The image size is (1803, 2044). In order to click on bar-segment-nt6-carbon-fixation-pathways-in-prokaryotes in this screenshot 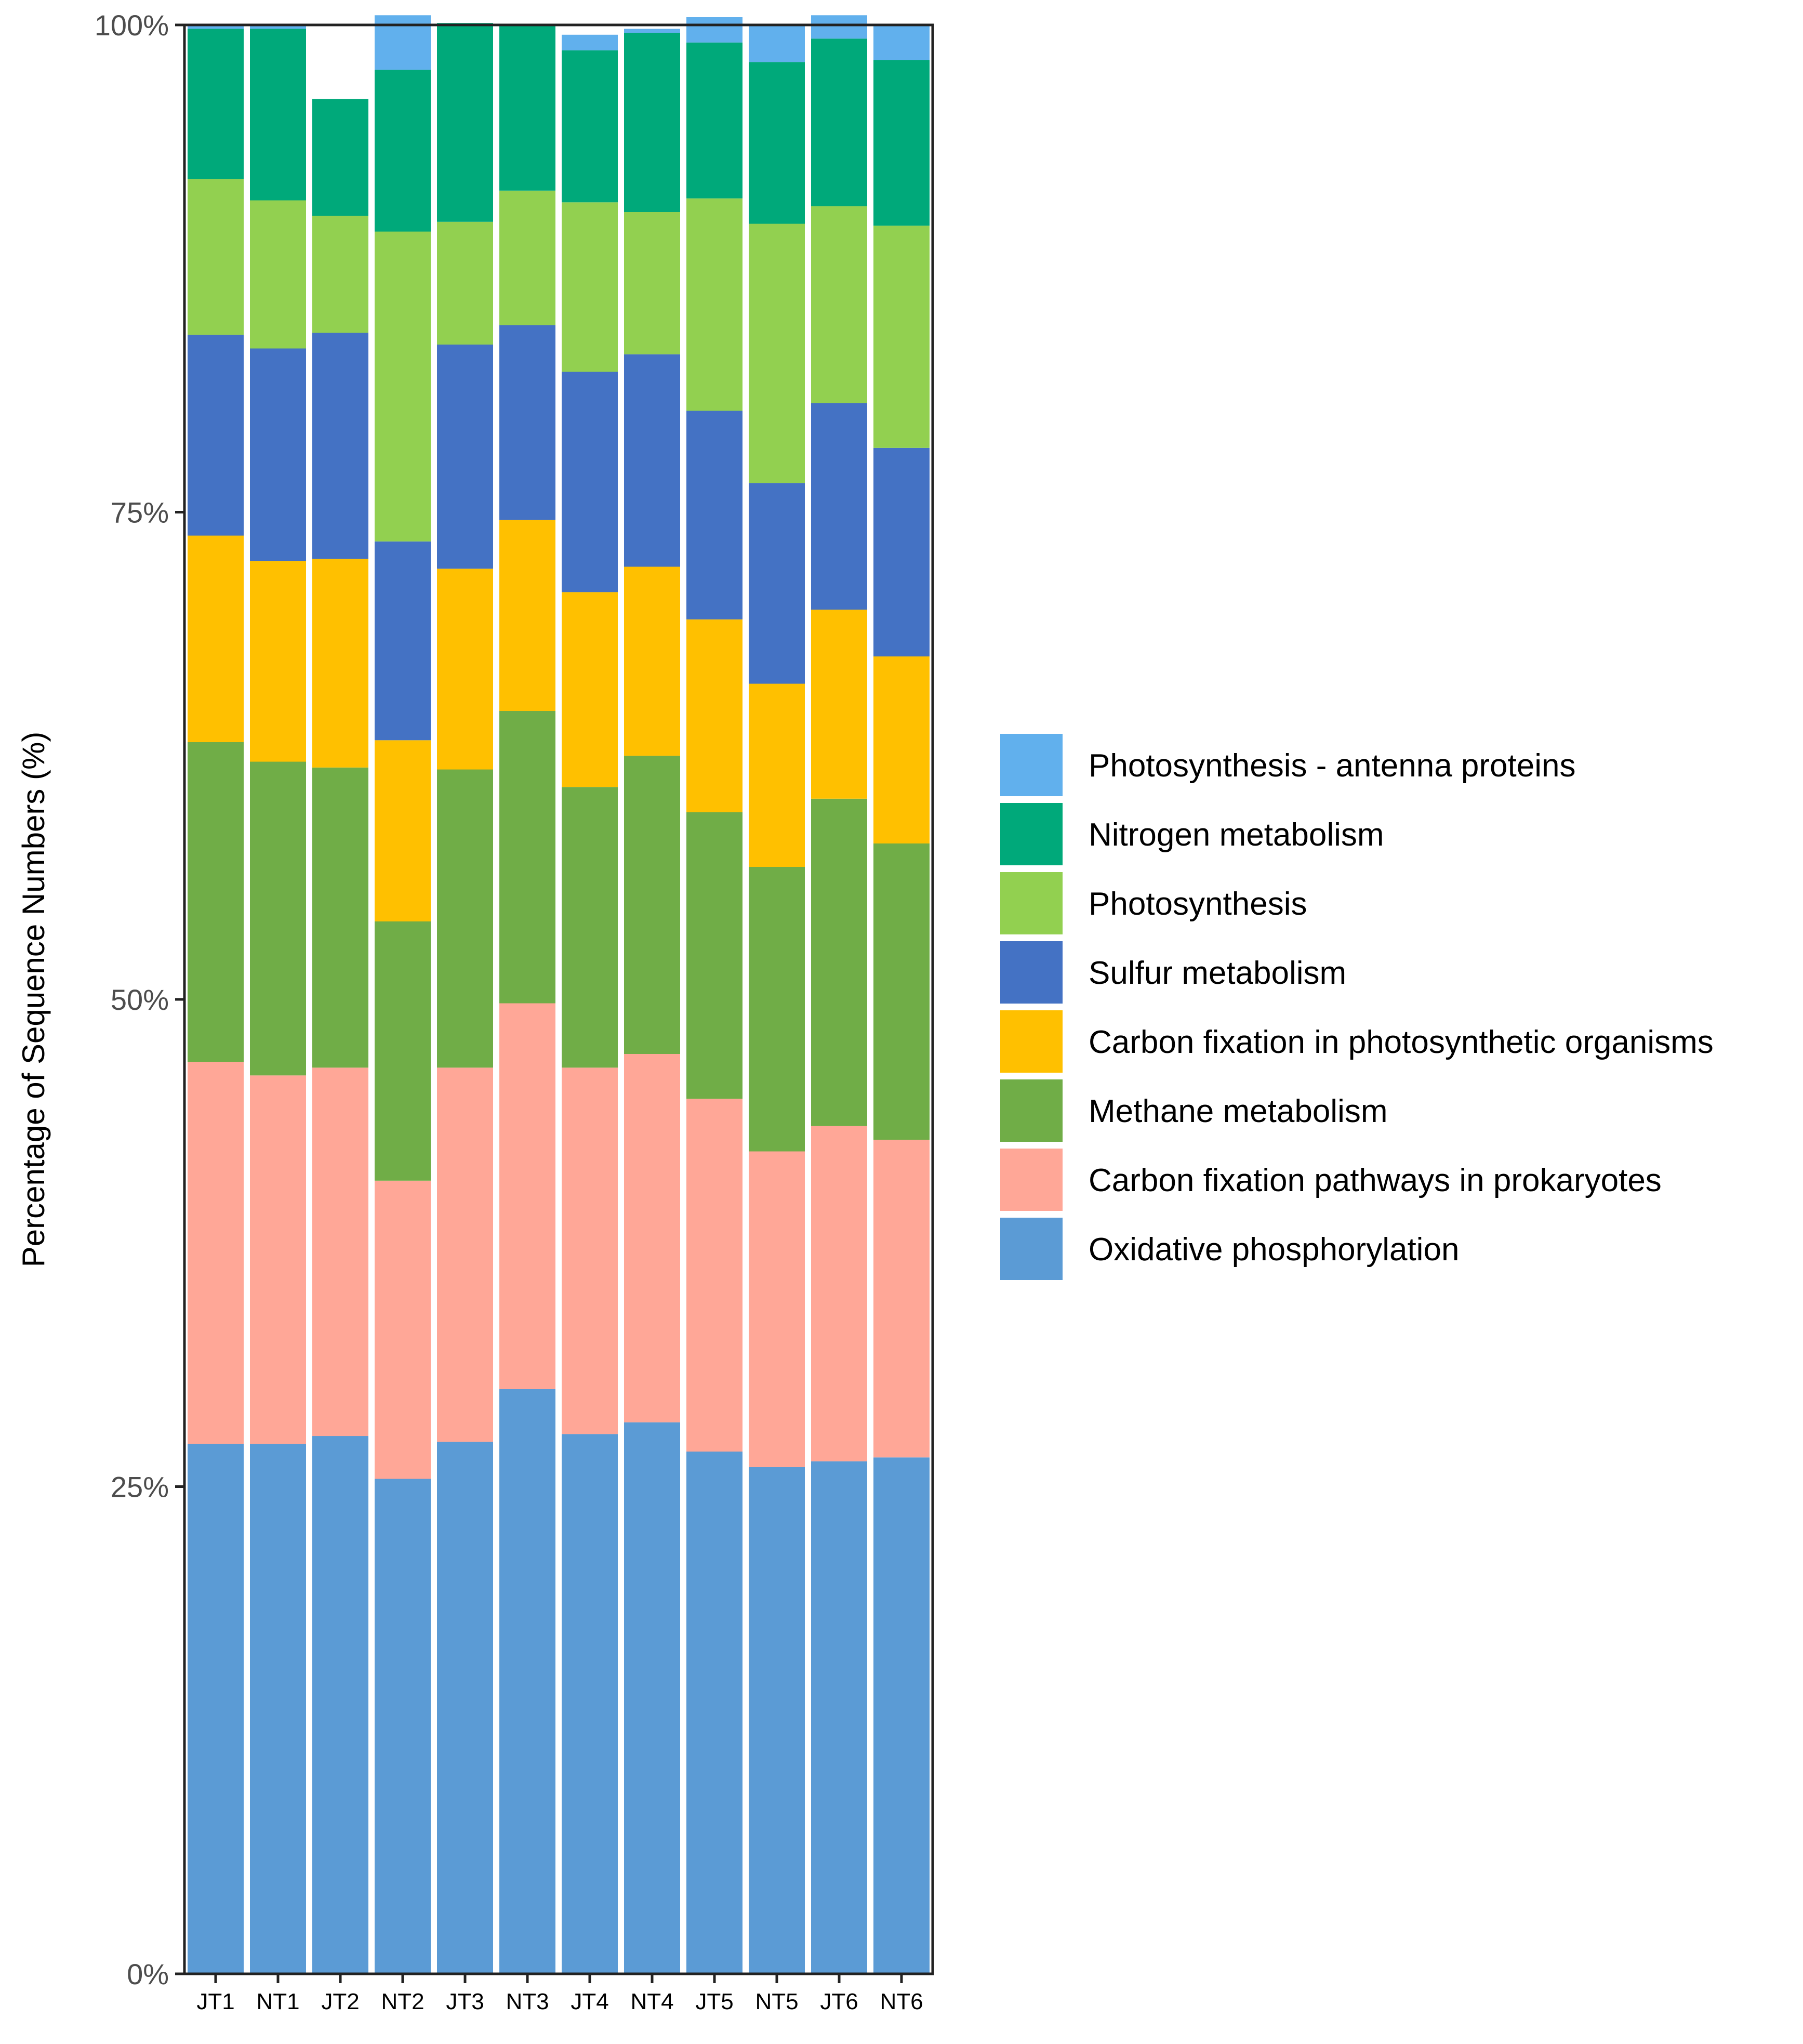, I will do `click(901, 1299)`.